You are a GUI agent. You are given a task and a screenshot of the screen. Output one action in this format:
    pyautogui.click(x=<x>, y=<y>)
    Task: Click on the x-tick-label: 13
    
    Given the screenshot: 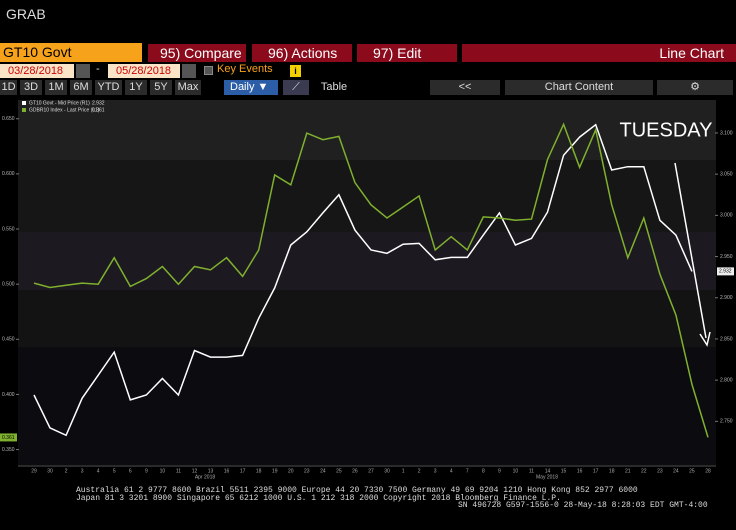 What is the action you would take?
    pyautogui.click(x=211, y=471)
    